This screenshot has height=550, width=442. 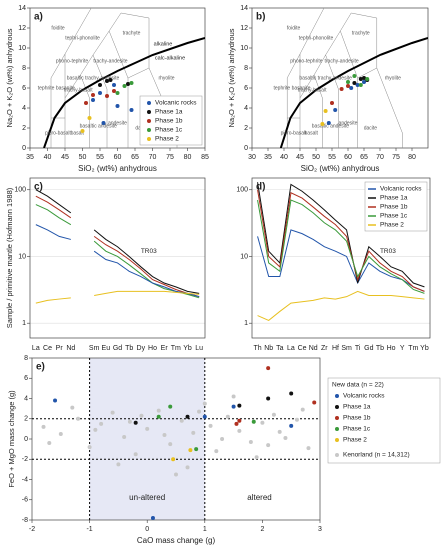 What do you see at coordinates (353, 92) in the screenshot?
I see `alkaline-divide` at bounding box center [353, 92].